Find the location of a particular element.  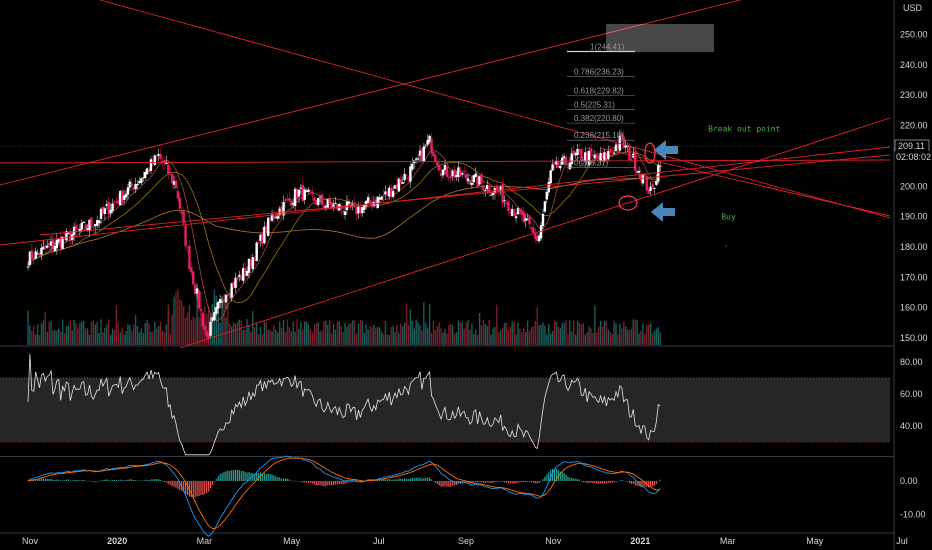

price-tick-label: 180.00 is located at coordinates (914, 247).